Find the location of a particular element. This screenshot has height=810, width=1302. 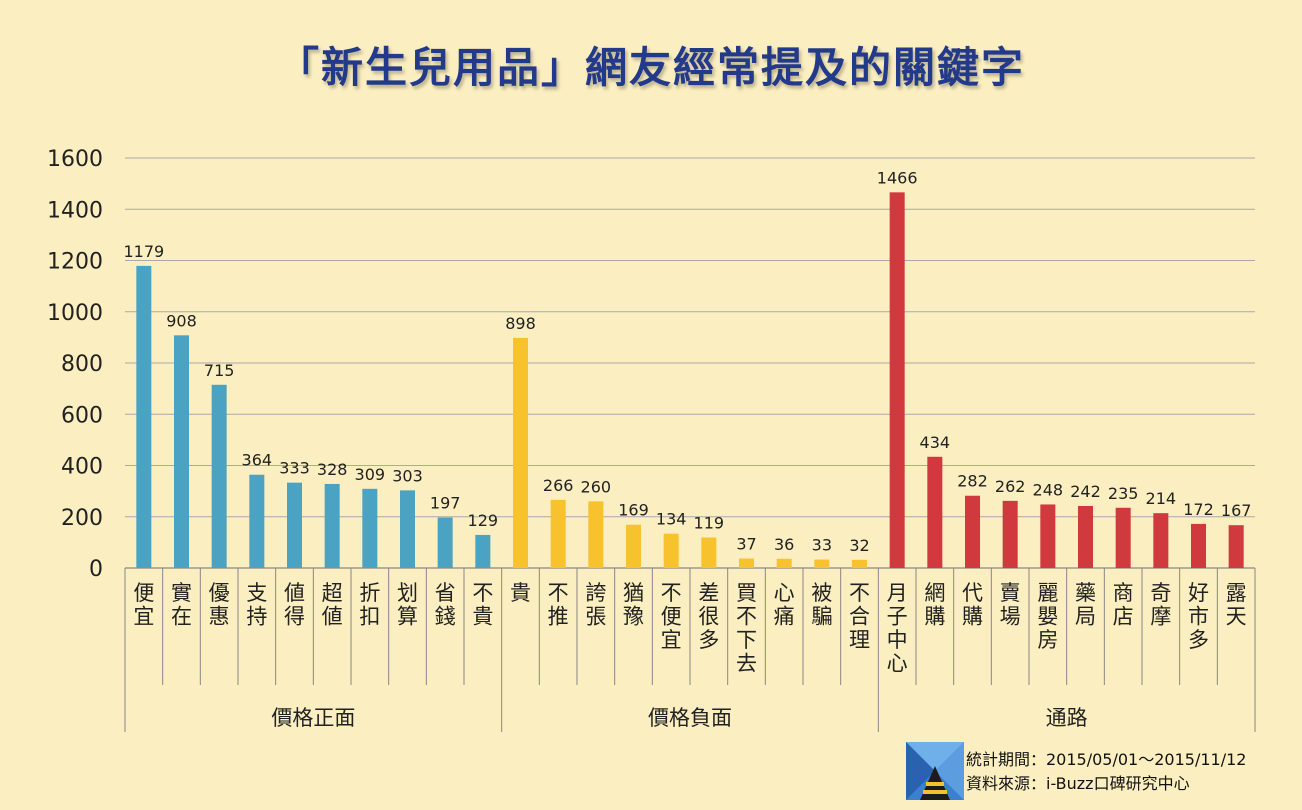

data-label: 134 is located at coordinates (671, 519).